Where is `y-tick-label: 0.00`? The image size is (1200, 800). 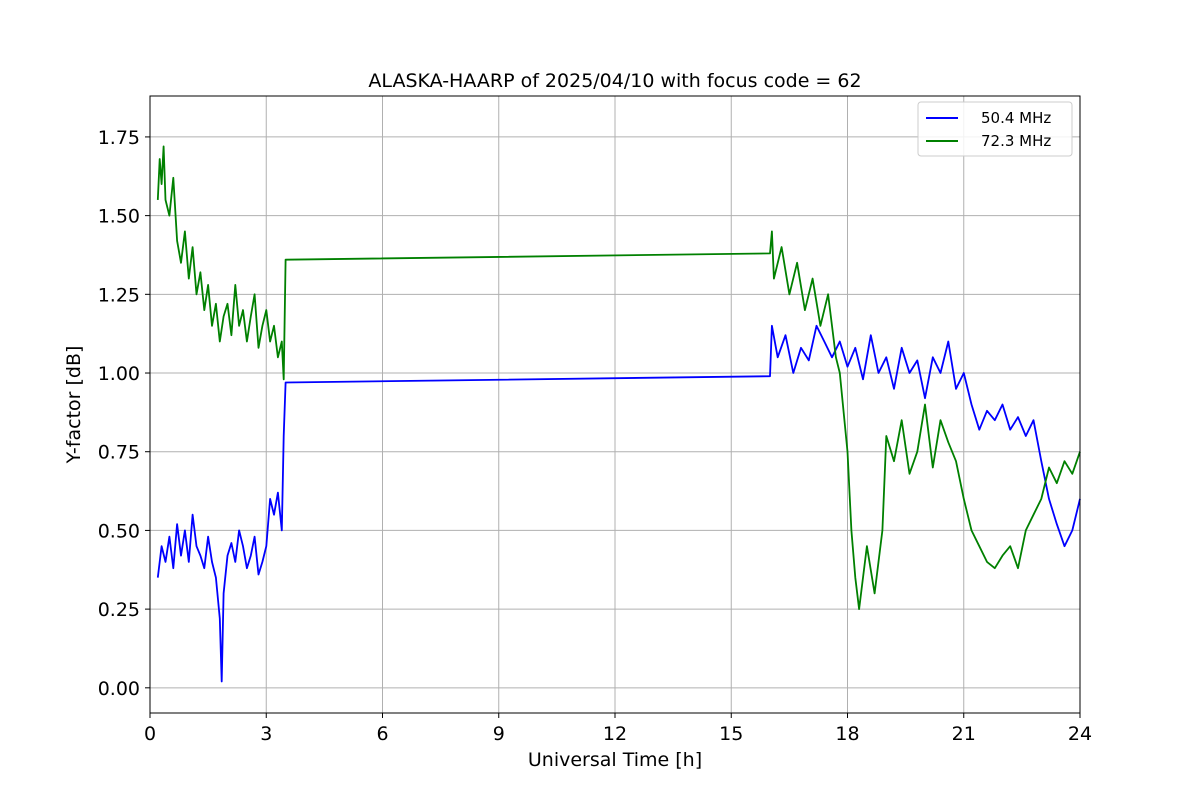
y-tick-label: 0.00 is located at coordinates (119, 689).